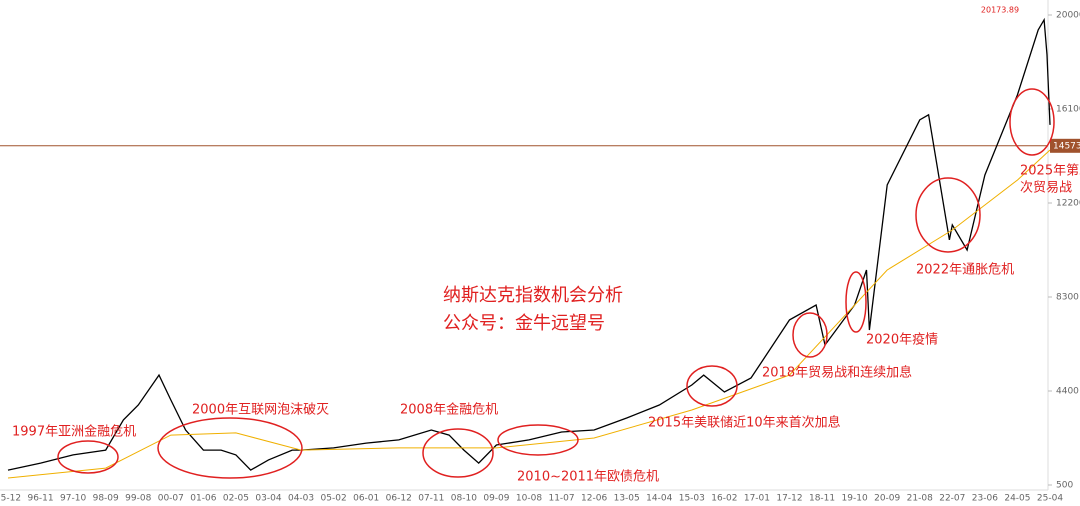  Describe the element at coordinates (1064, 486) in the screenshot. I see `y-tick-label: 500` at that location.